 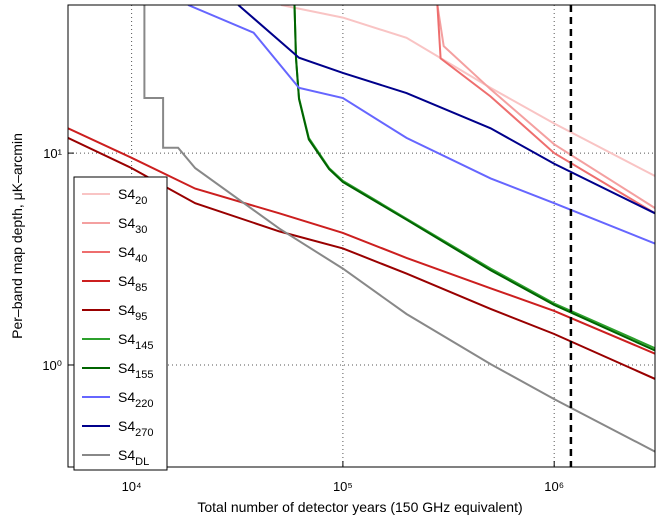 I want to click on legend-subscript: 85, so click(x=141, y=288).